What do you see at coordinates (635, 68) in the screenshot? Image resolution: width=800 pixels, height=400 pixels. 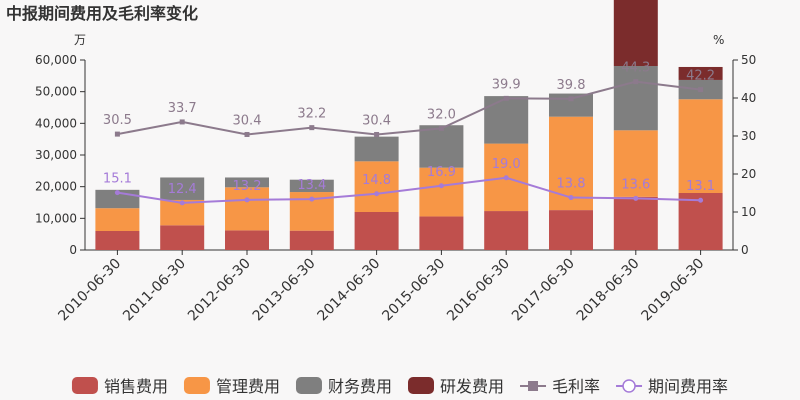 I see `data-label: 44.3` at bounding box center [635, 68].